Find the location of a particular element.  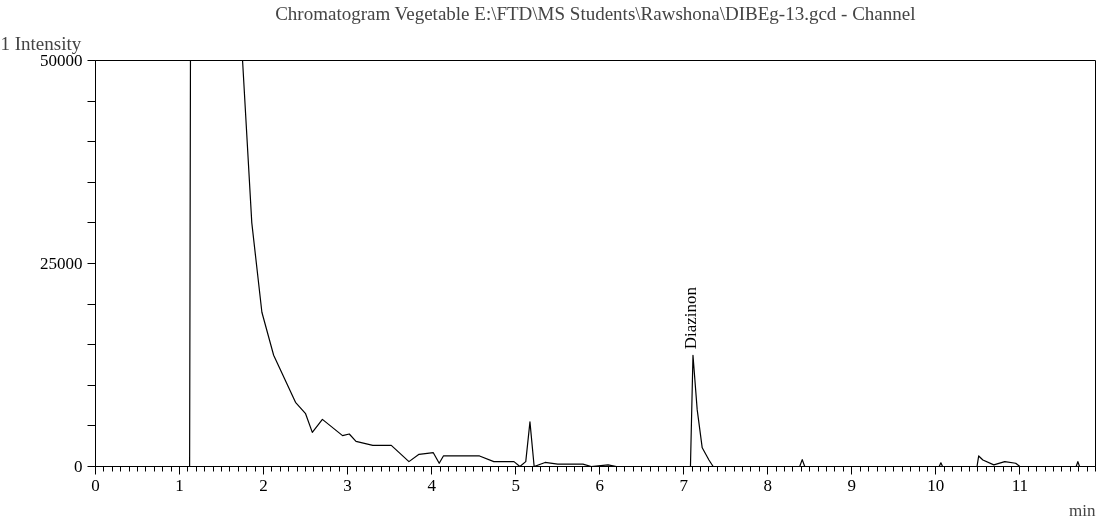

x-tick-label: 3 is located at coordinates (347, 485).